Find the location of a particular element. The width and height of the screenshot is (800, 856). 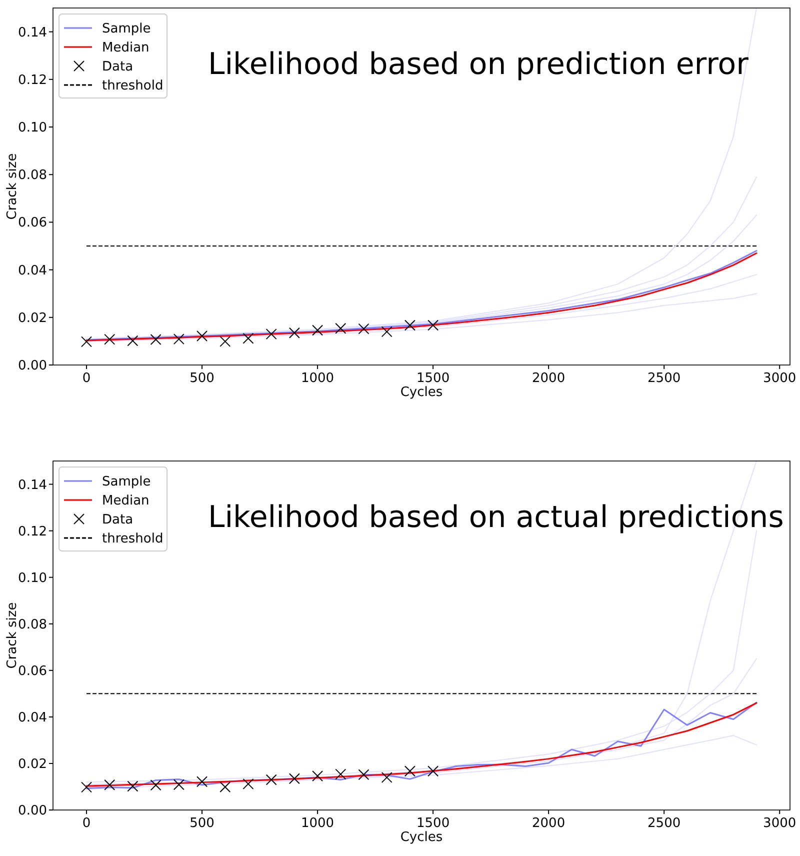

annotation: Likelihood based on actual predictions is located at coordinates (496, 517).